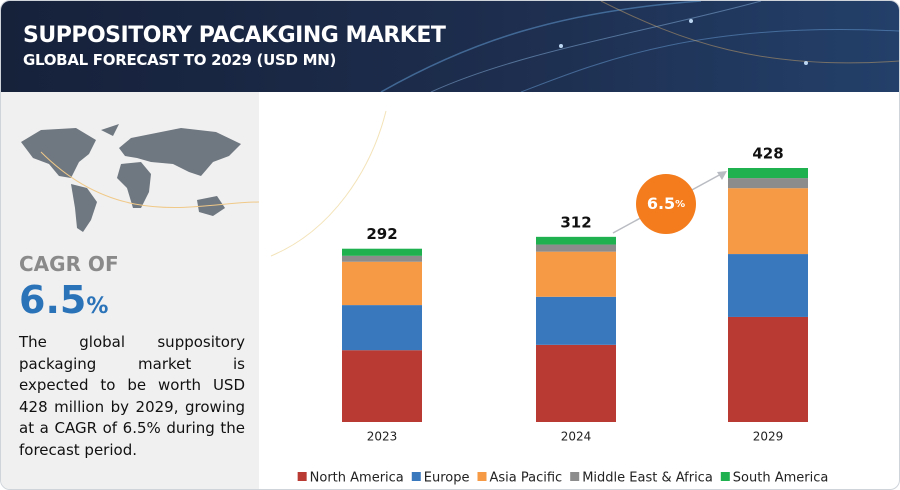 The width and height of the screenshot is (900, 490). I want to click on world-map, so click(140, 178).